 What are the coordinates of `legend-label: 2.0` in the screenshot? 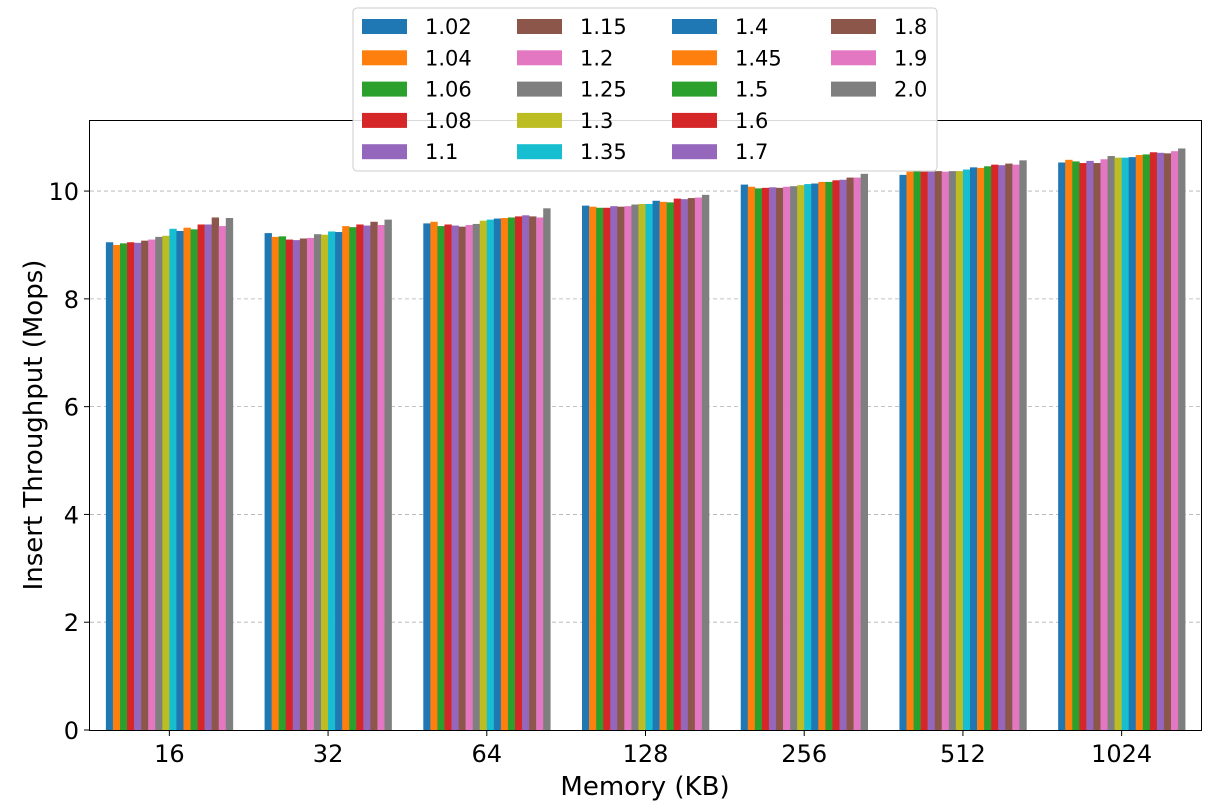 It's located at (910, 90).